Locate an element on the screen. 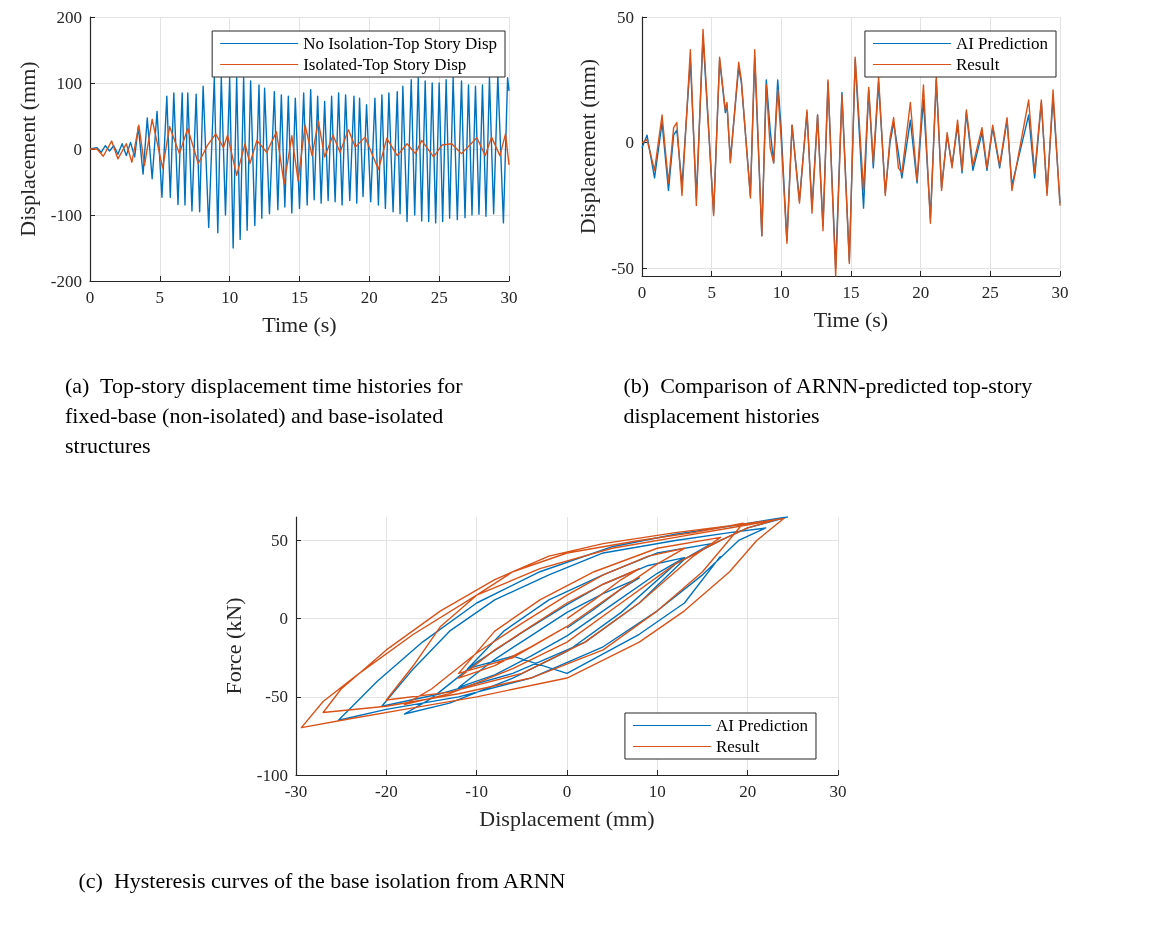 The height and width of the screenshot is (926, 1157). y-tick-label: 100 is located at coordinates (69, 83).